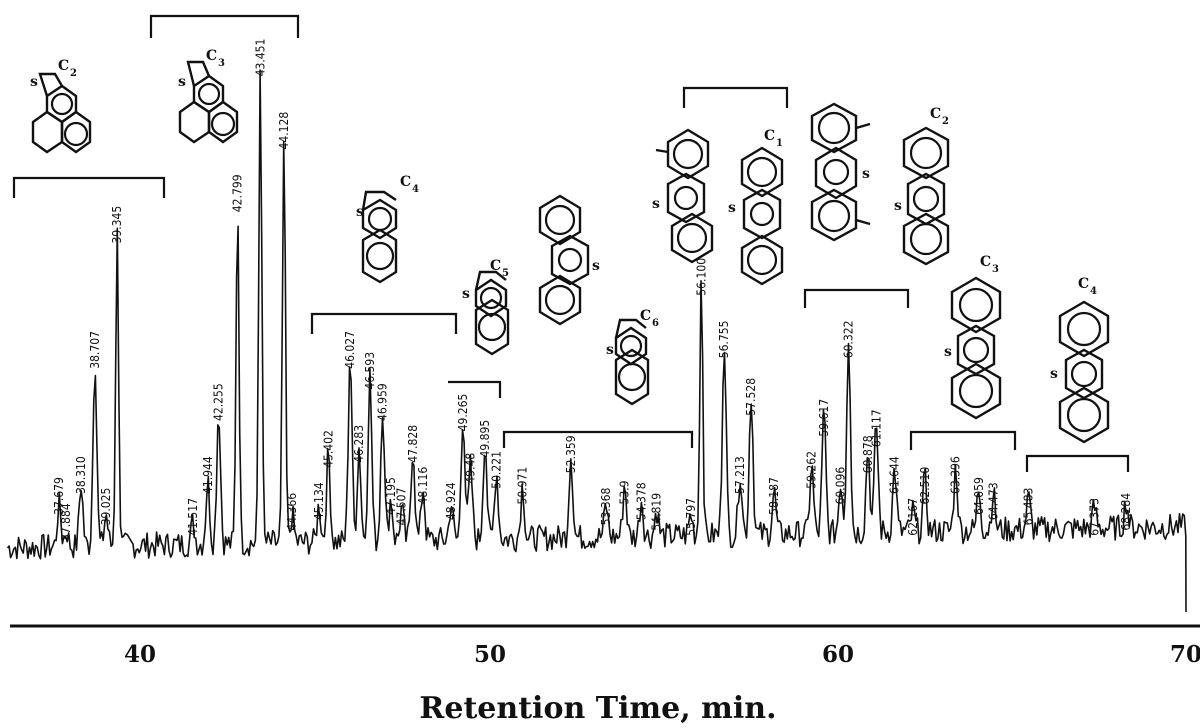 The image size is (1200, 728). What do you see at coordinates (701, 277) in the screenshot?
I see `peak-label: 56.100` at bounding box center [701, 277].